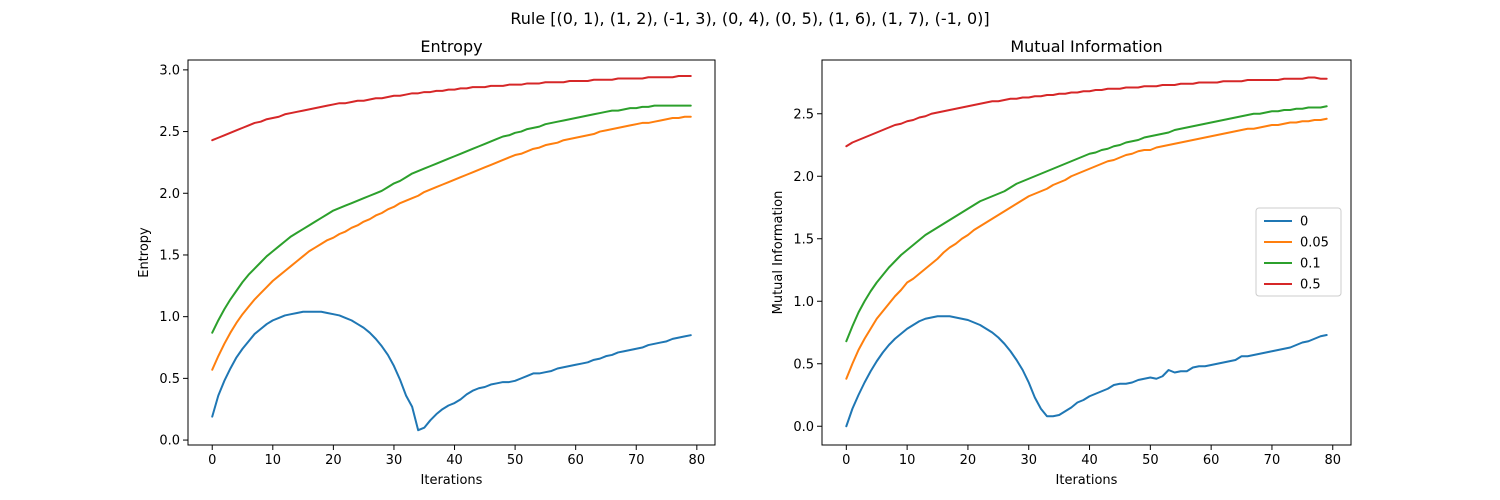 This screenshot has width=1500, height=500. I want to click on entropy-x-tick-label: 20, so click(333, 460).